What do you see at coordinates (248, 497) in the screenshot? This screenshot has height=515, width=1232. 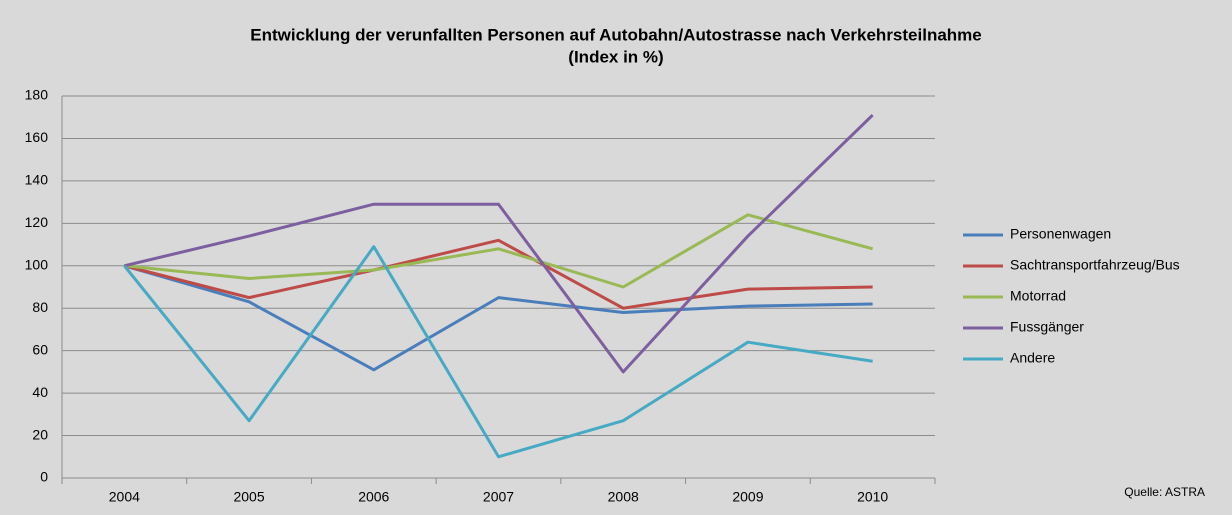 I see `x-tick-label: 2005` at bounding box center [248, 497].